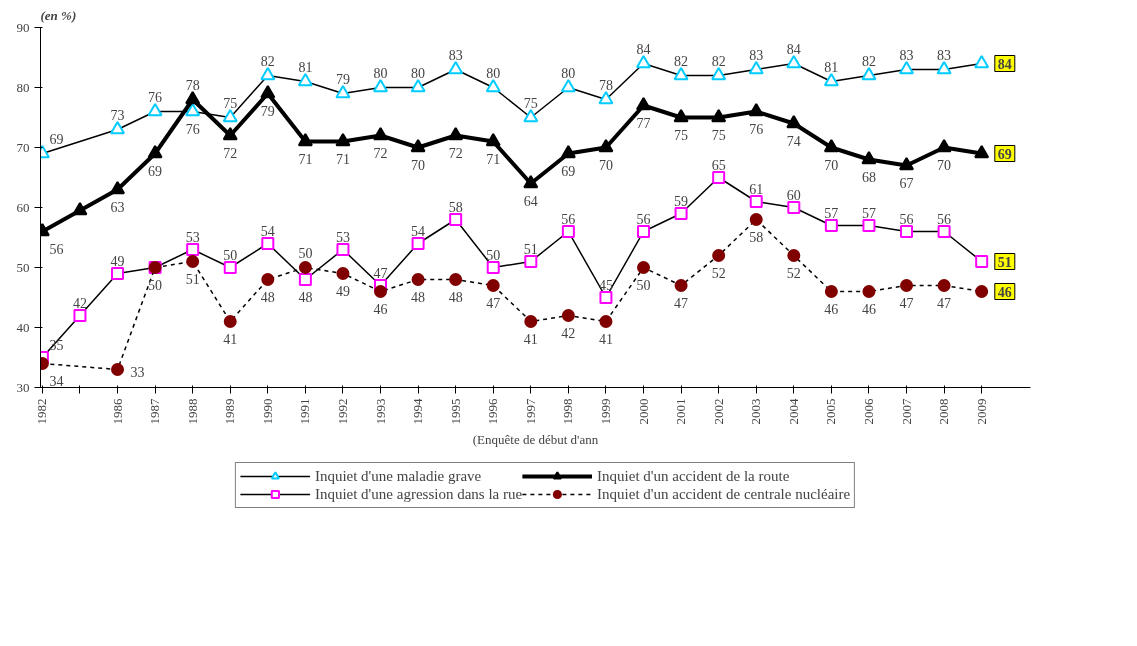 The width and height of the screenshot is (1137, 646). What do you see at coordinates (155, 411) in the screenshot?
I see `x-tick-label: 1987` at bounding box center [155, 411].